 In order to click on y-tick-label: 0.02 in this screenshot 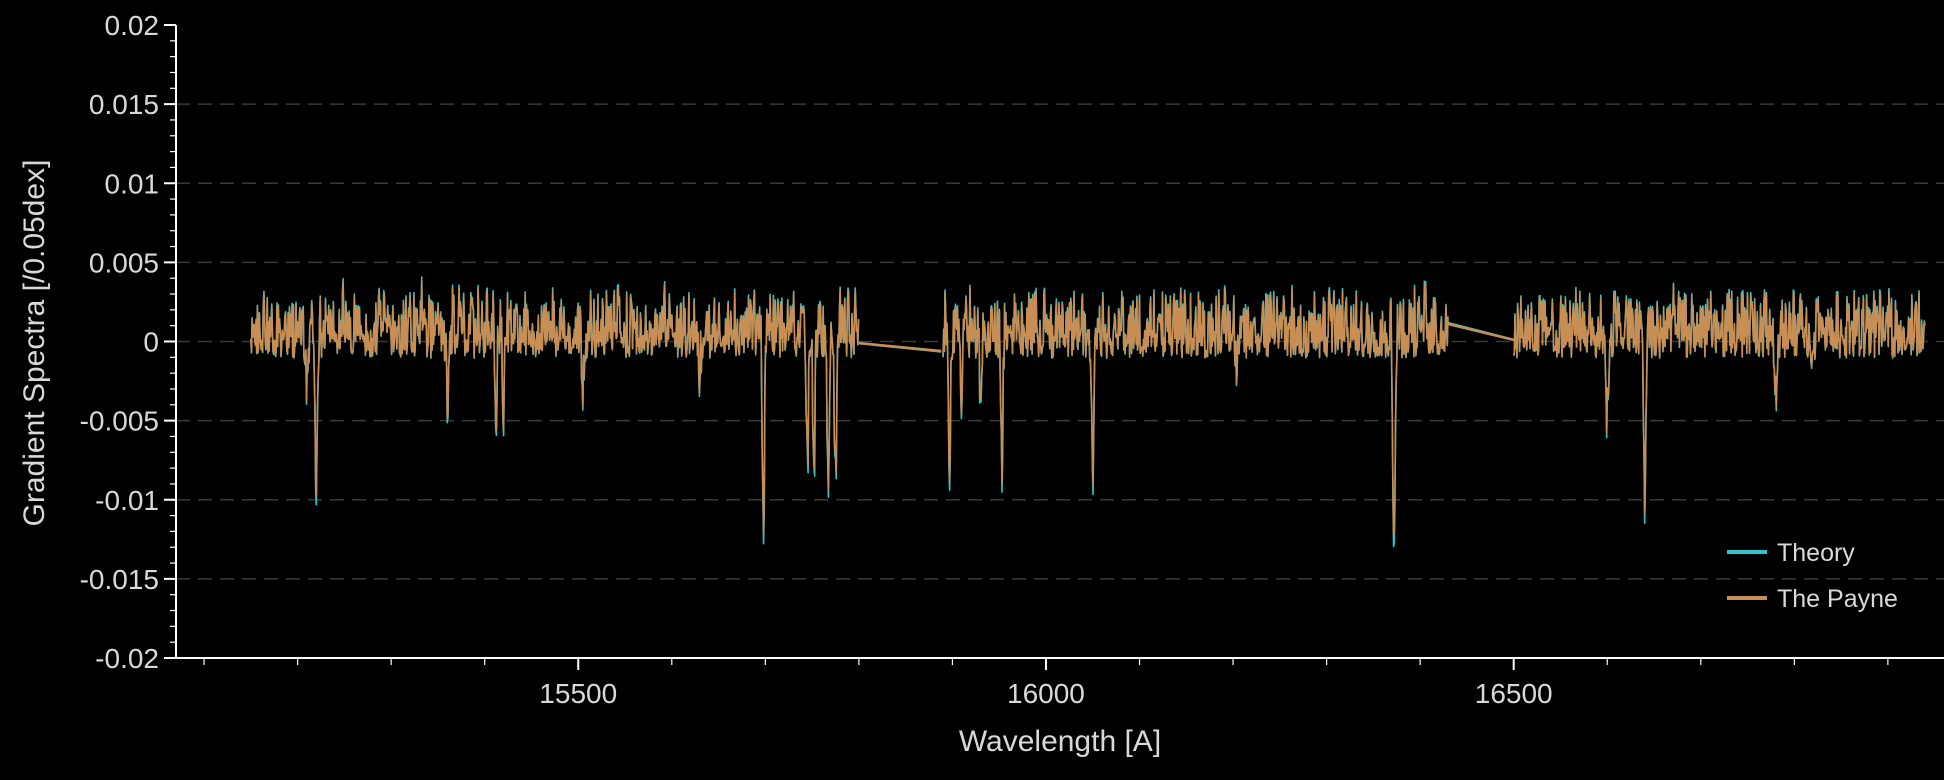, I will do `click(132, 25)`.